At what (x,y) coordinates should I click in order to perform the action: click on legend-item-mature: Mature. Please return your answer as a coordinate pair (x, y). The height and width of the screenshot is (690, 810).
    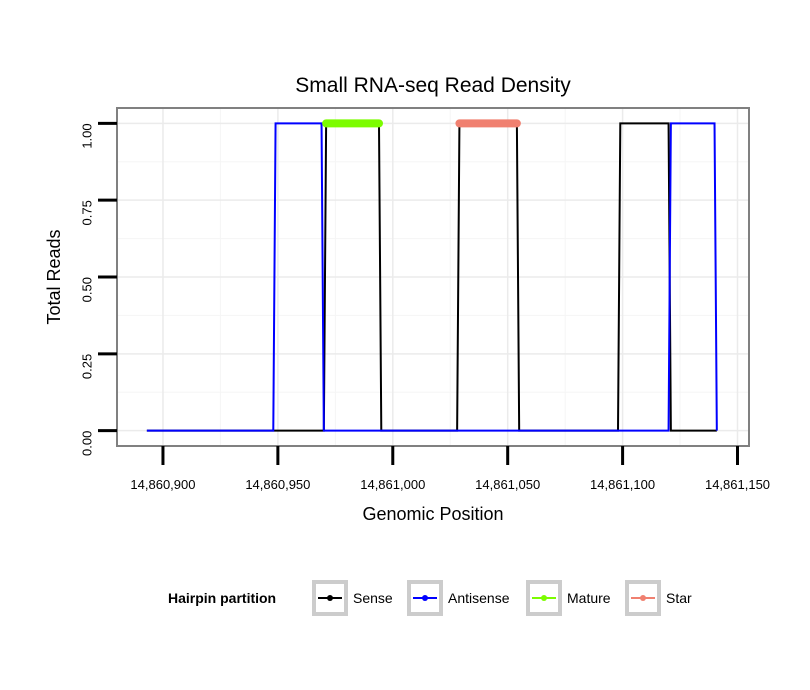
    Looking at the image, I should click on (568, 598).